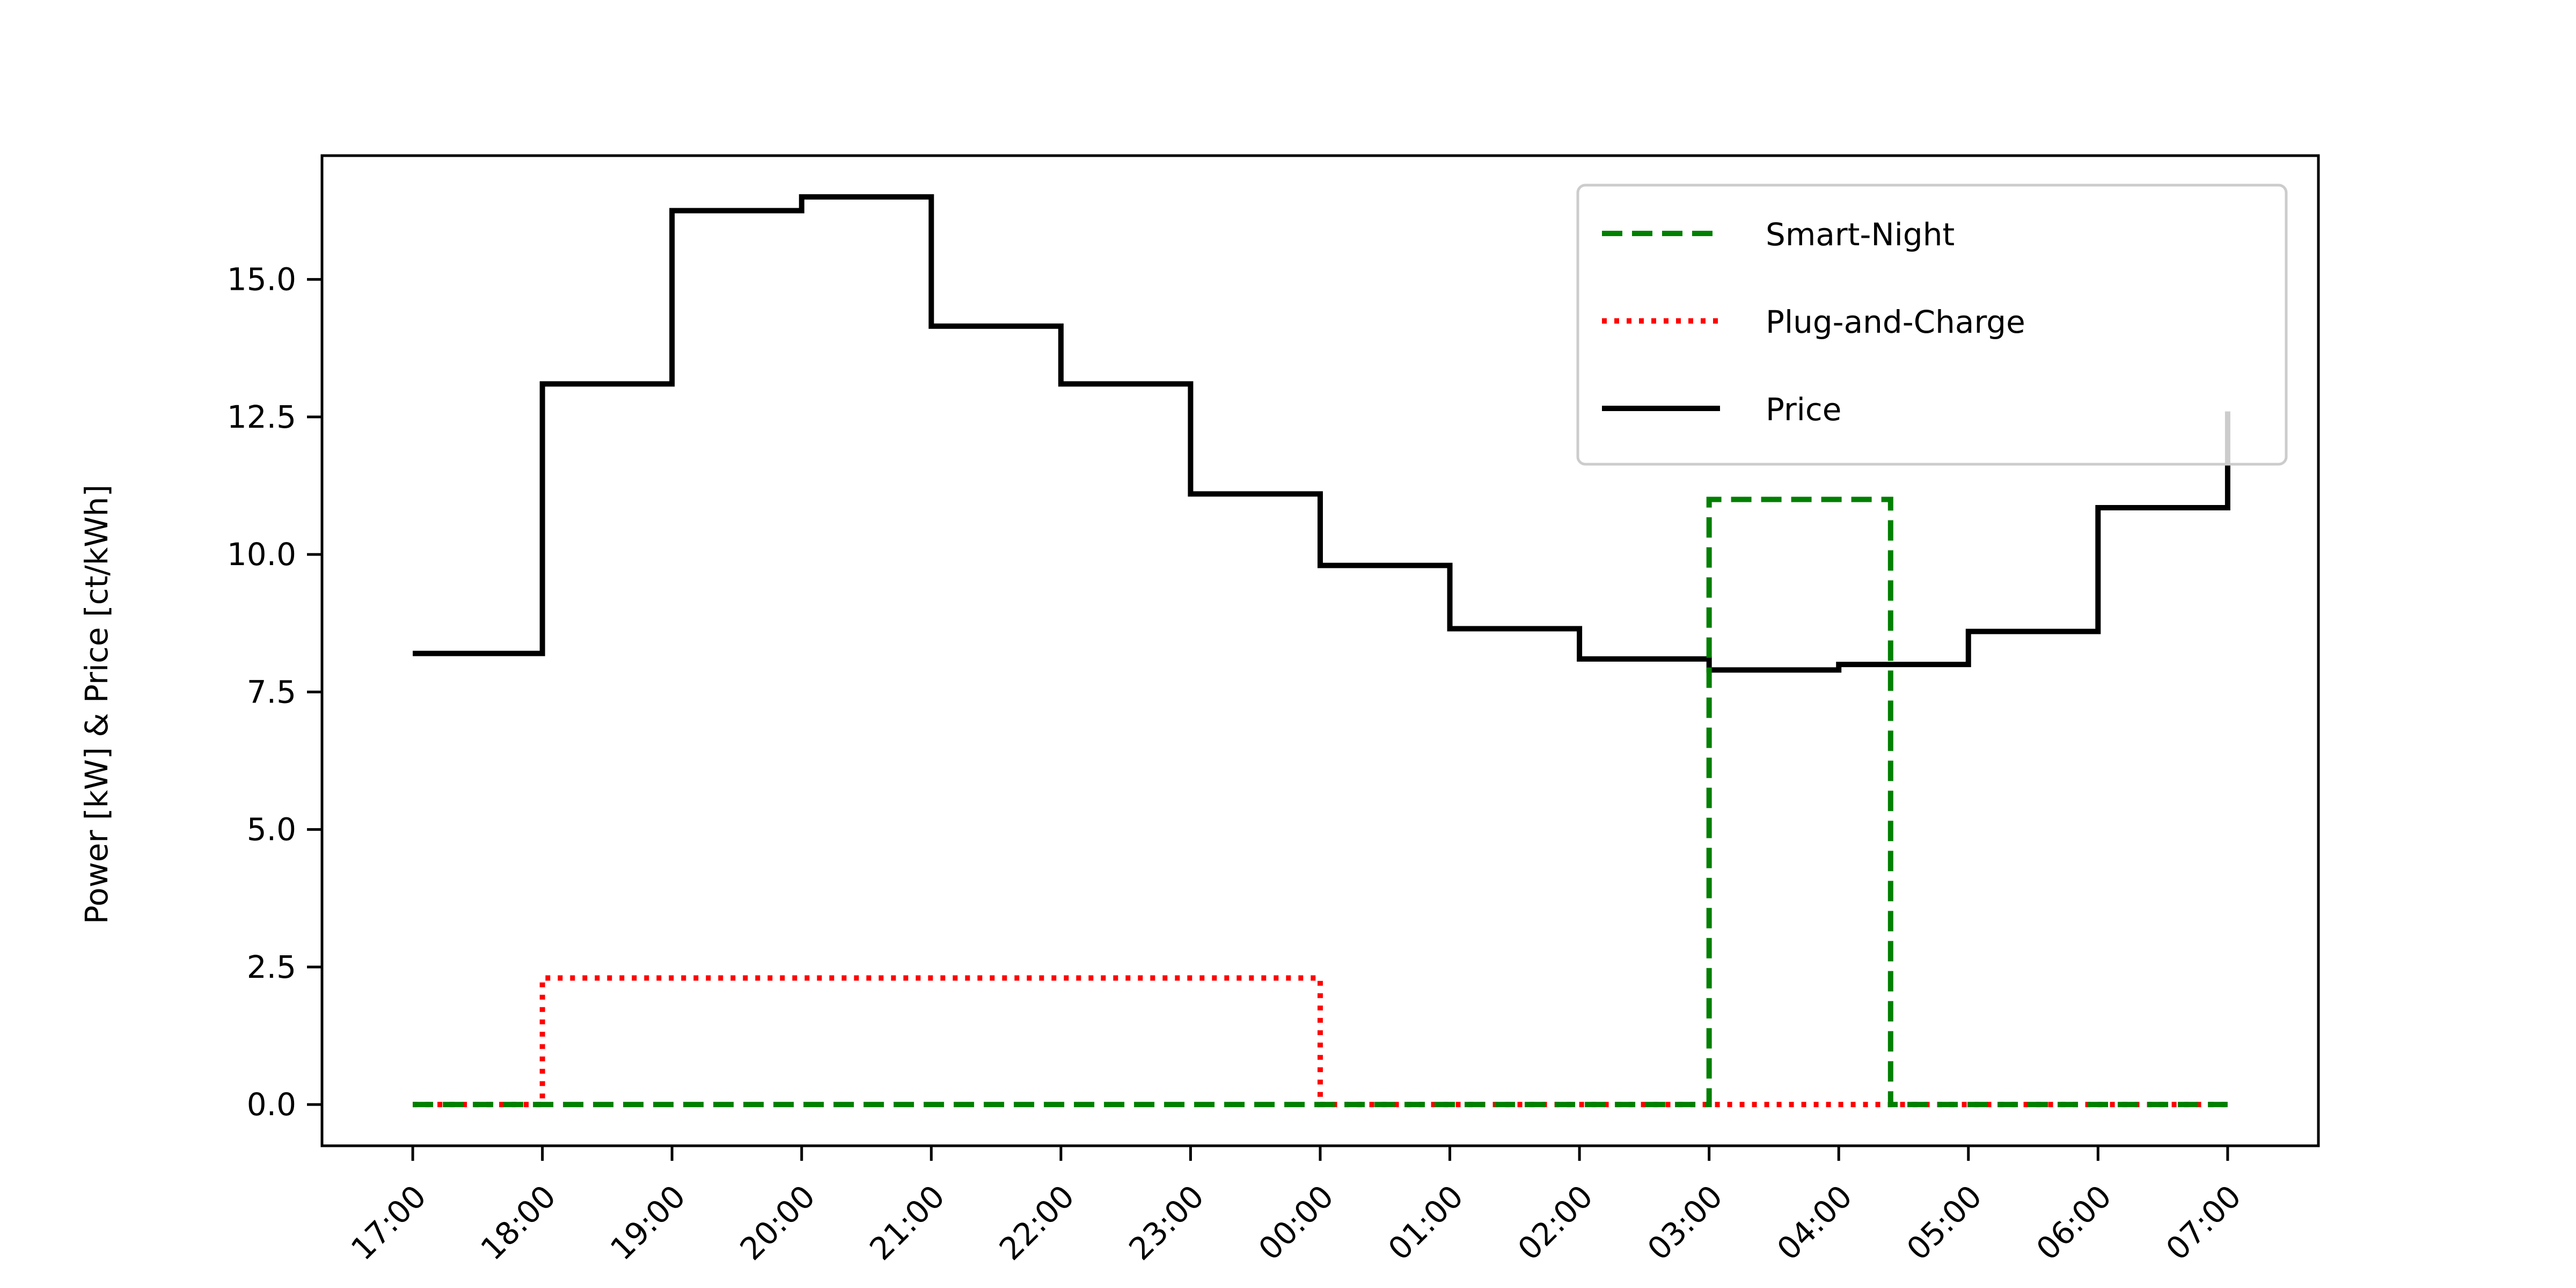  Describe the element at coordinates (1166, 1222) in the screenshot. I see `x-tick-label: 23:00` at that location.